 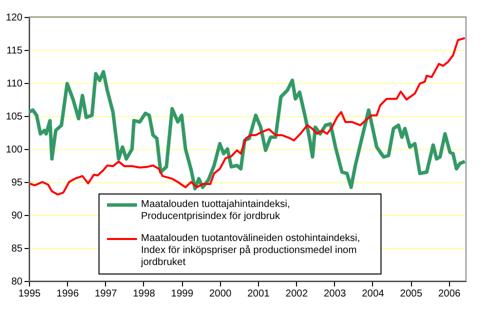 What do you see at coordinates (30, 294) in the screenshot?
I see `x-tick-label: 1995` at bounding box center [30, 294].